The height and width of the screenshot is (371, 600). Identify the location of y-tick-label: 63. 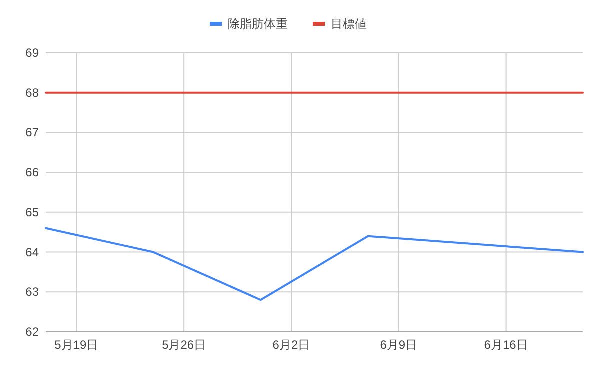
(33, 292).